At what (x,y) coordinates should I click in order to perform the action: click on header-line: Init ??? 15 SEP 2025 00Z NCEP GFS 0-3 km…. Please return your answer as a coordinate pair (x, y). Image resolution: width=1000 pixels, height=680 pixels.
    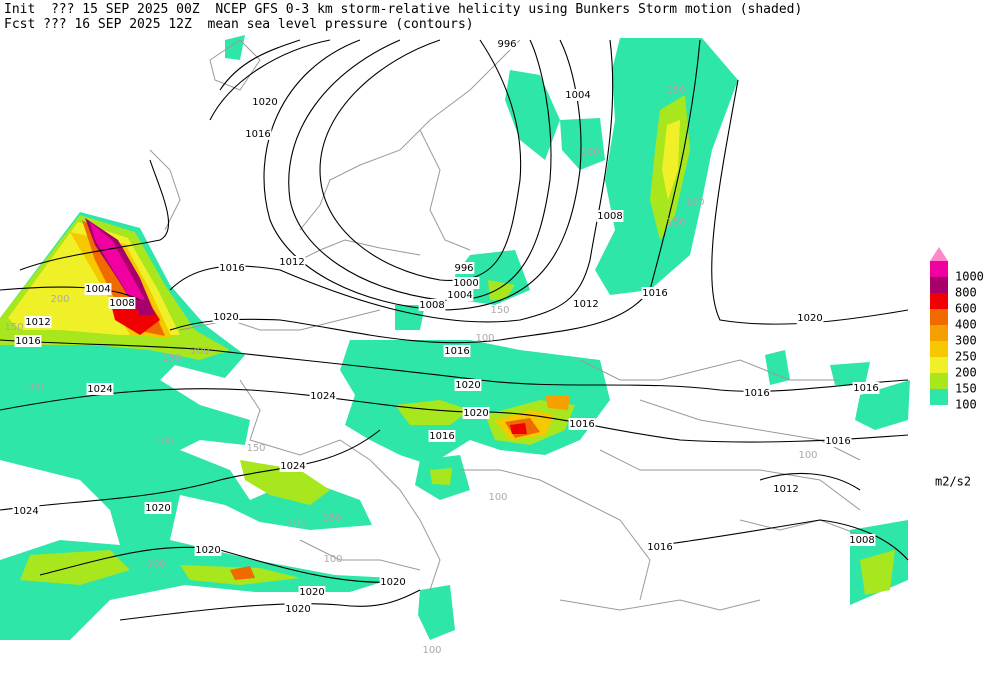
    Looking at the image, I should click on (403, 9).